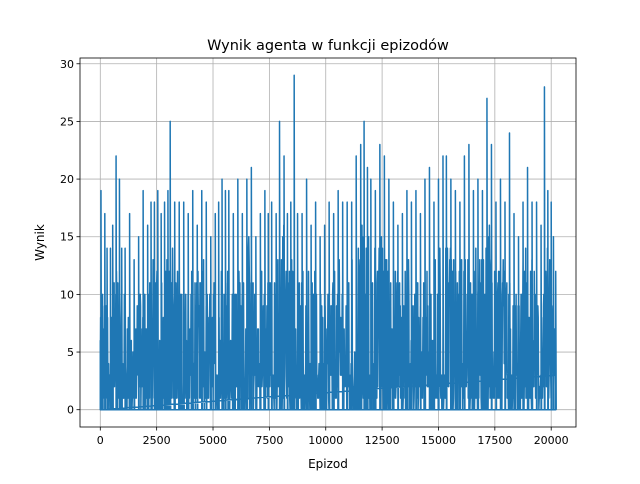  What do you see at coordinates (70, 352) in the screenshot?
I see `y-tick-label: 5` at bounding box center [70, 352].